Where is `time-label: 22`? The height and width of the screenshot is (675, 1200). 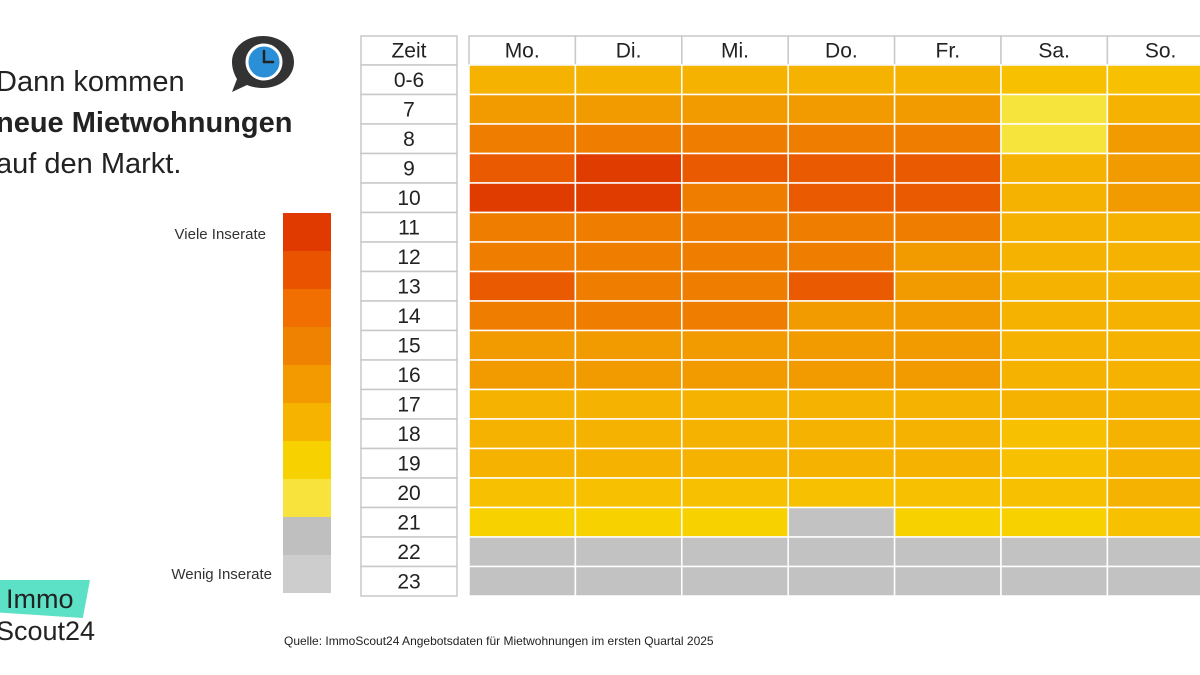 time-label: 22 is located at coordinates (408, 552).